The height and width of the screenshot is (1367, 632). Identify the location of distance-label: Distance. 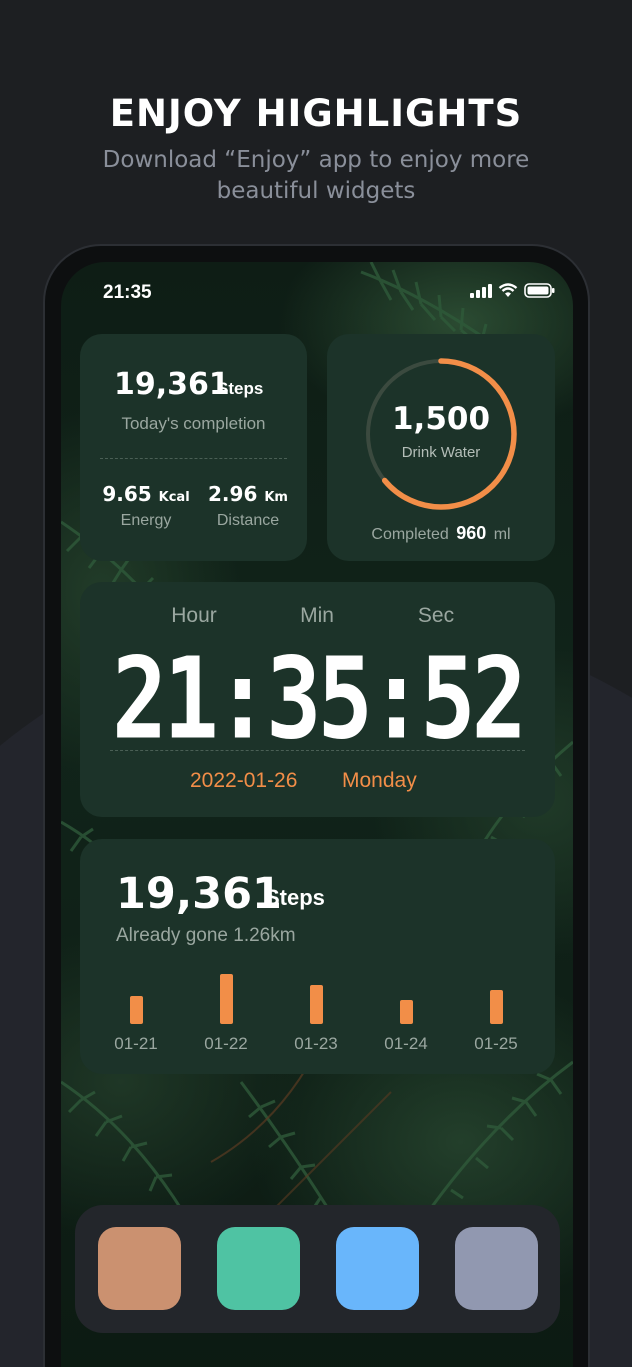
(248, 520).